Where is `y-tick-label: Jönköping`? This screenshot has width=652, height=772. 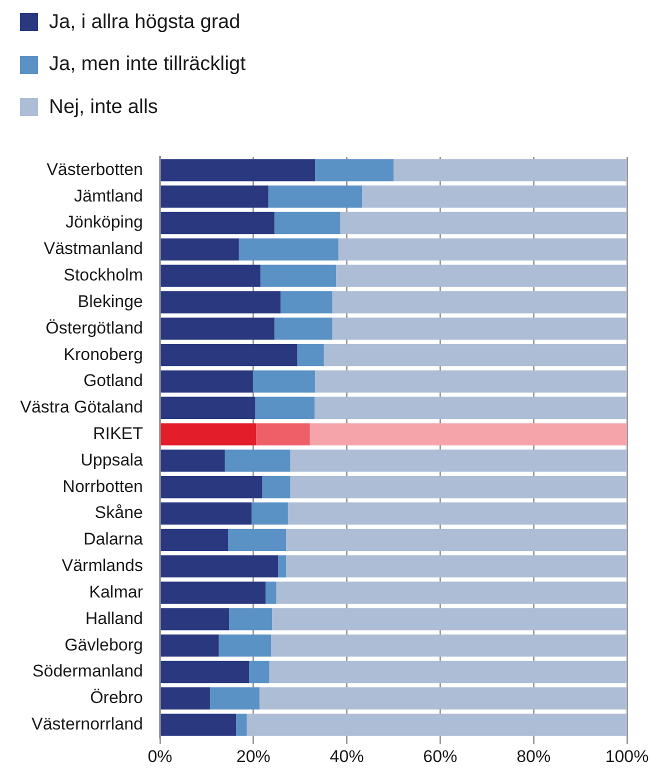
y-tick-label: Jönköping is located at coordinates (104, 222).